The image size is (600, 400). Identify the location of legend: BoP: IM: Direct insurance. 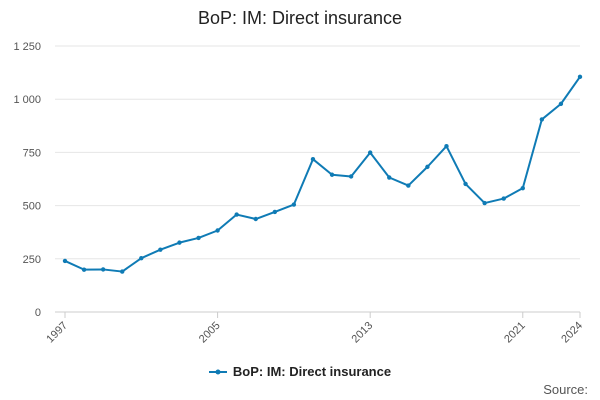
(300, 371).